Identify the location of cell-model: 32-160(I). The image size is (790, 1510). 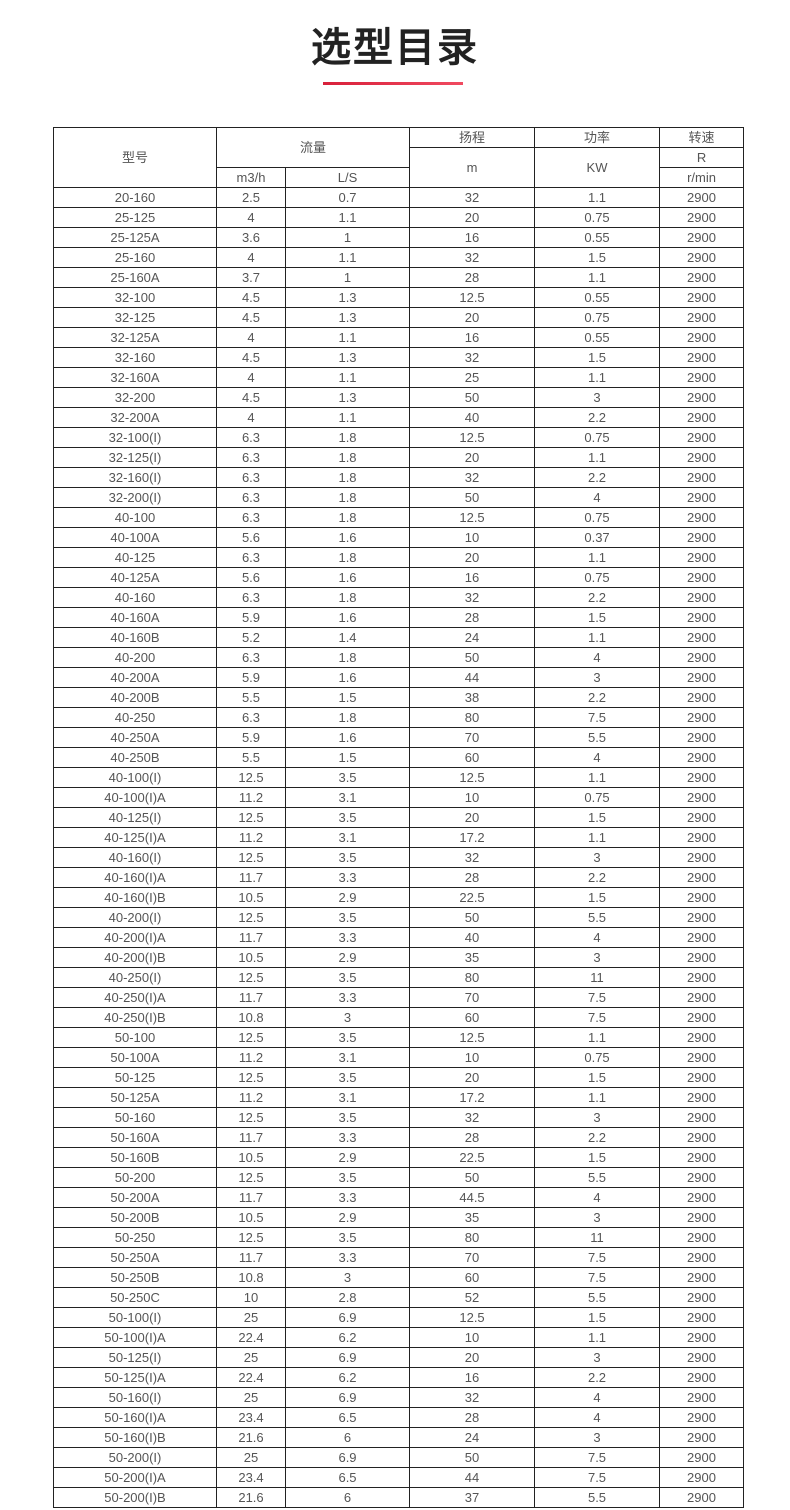
(135, 477).